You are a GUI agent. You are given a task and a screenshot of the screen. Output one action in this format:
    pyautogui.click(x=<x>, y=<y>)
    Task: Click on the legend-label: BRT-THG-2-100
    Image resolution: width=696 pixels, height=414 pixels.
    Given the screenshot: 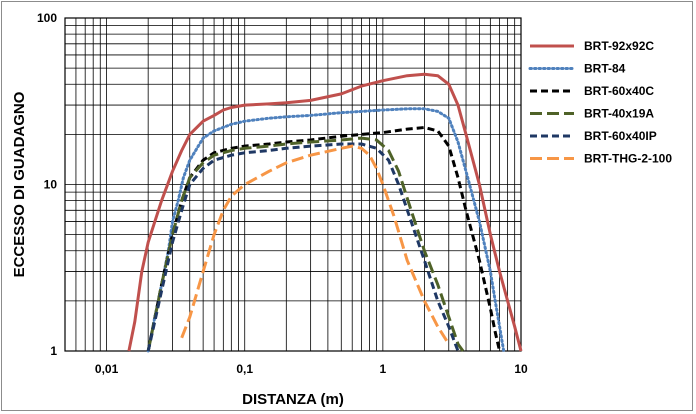 What is the action you would take?
    pyautogui.click(x=628, y=159)
    